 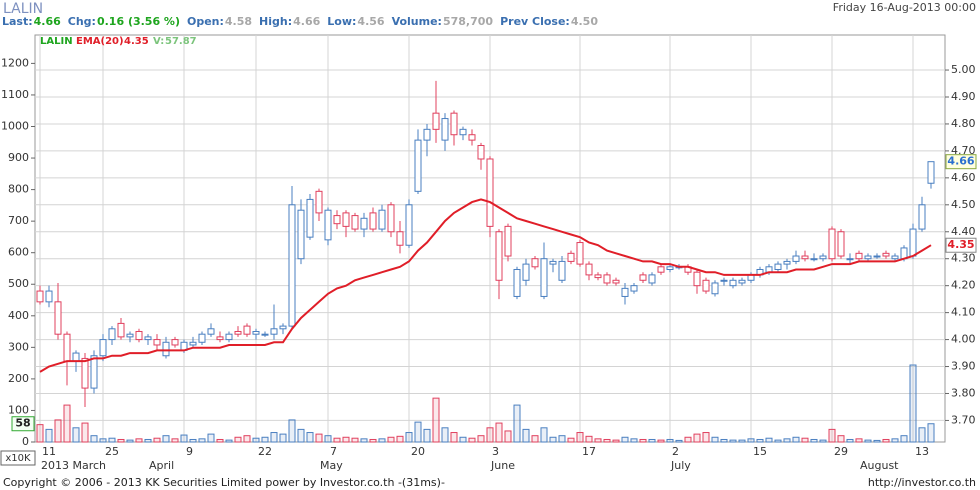 I want to click on stat-value: 4.58, so click(x=238, y=21).